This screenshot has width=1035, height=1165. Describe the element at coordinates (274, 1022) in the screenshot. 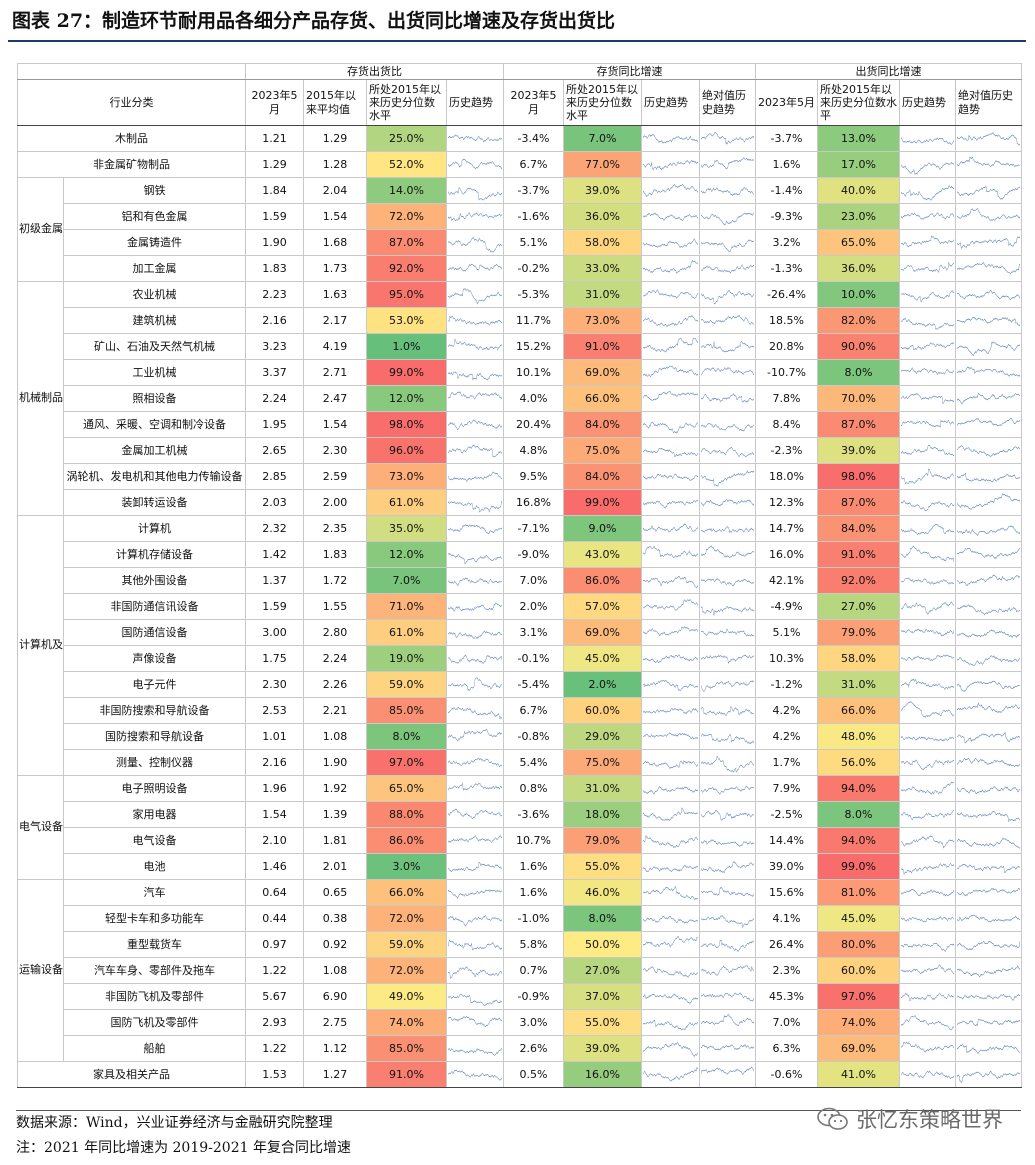

I see `ratio-may: 2.93` at that location.